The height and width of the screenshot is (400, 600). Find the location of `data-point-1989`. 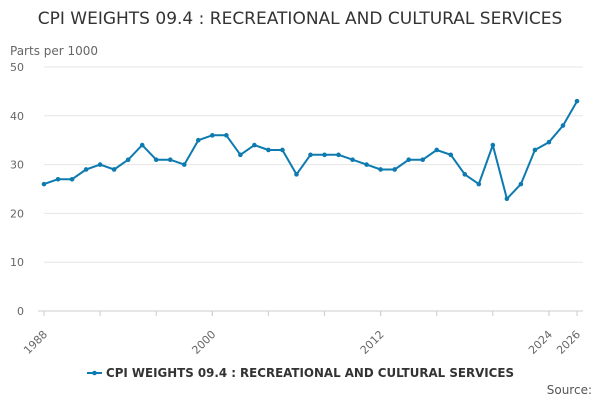

data-point-1989 is located at coordinates (58, 179).